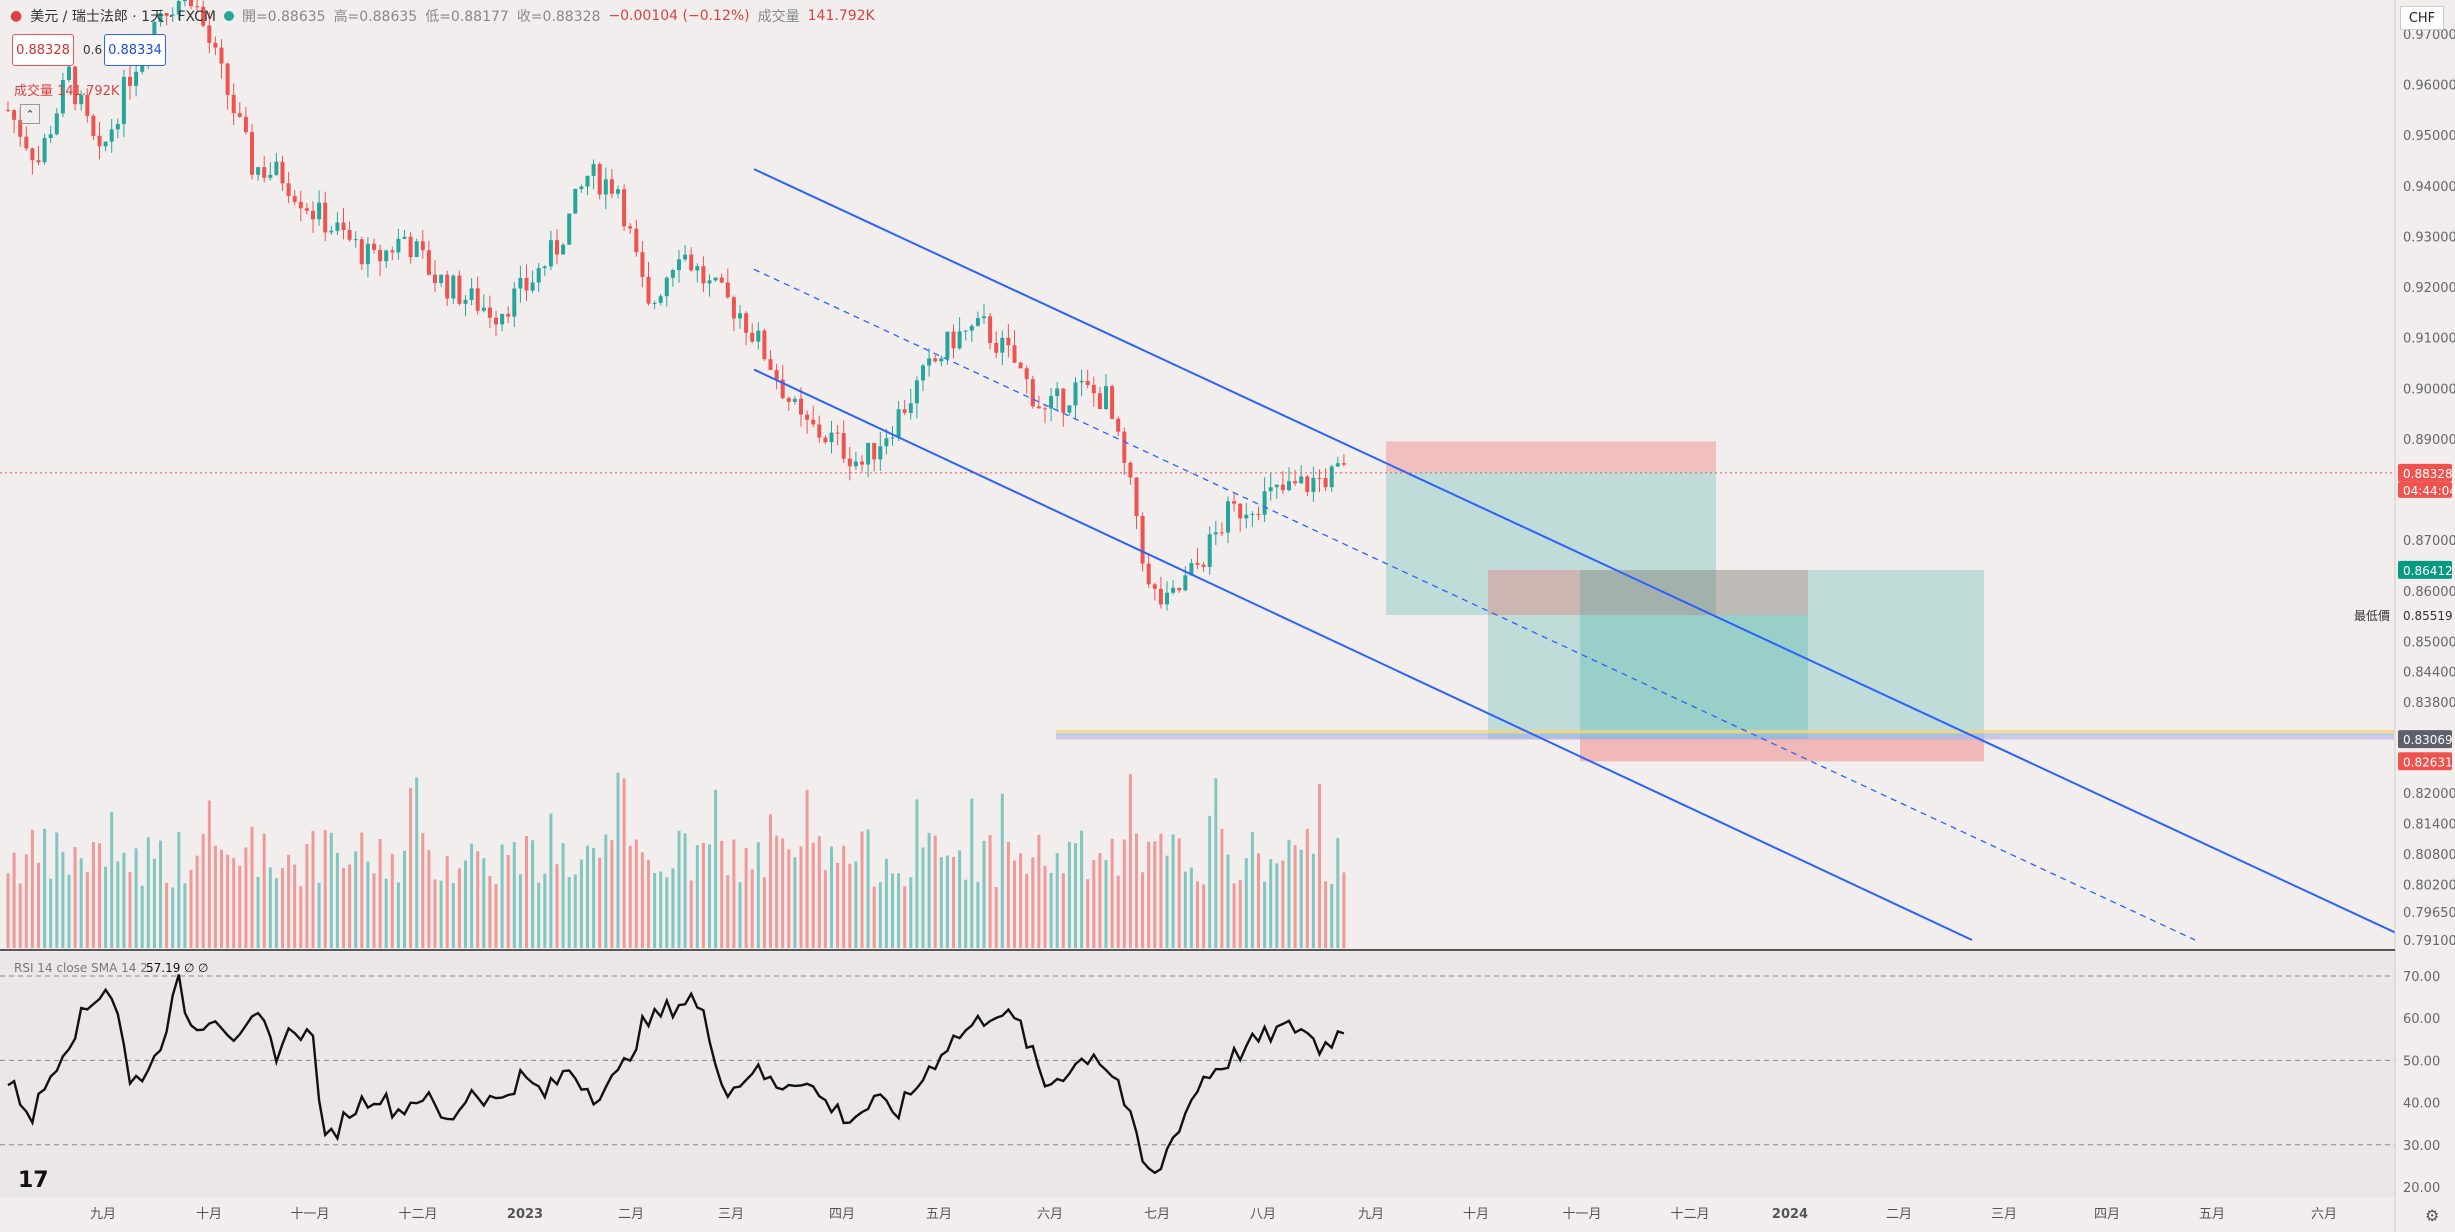  What do you see at coordinates (2429, 389) in the screenshot?
I see `price-tick-label: 0.90000` at bounding box center [2429, 389].